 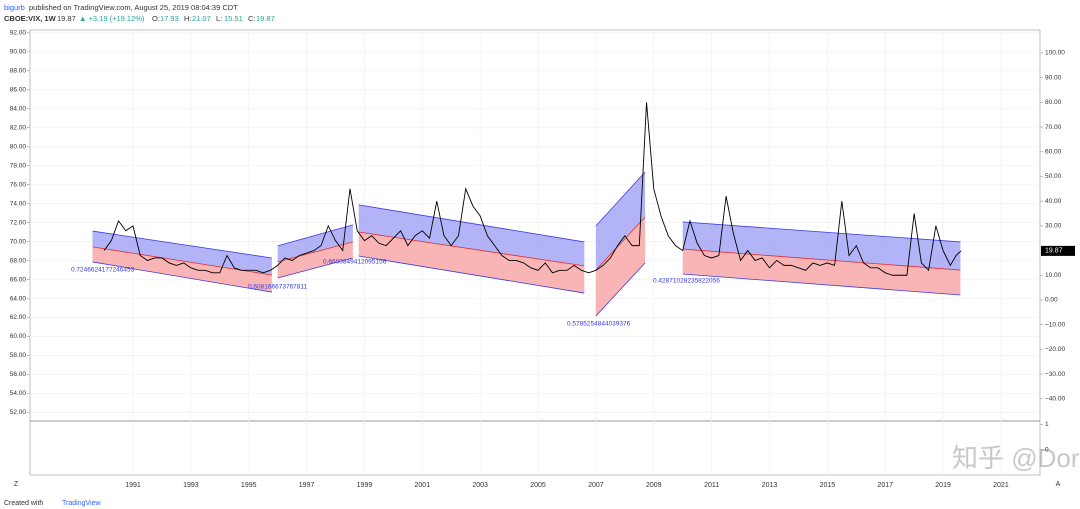 What do you see at coordinates (1053, 127) in the screenshot?
I see `right-tick-label: 70.00` at bounding box center [1053, 127].